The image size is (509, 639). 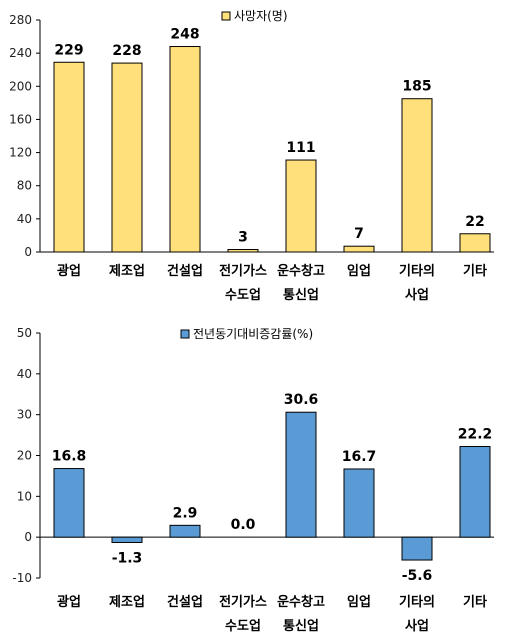 What do you see at coordinates (24, 456) in the screenshot?
I see `y-tick-label: 20` at bounding box center [24, 456].